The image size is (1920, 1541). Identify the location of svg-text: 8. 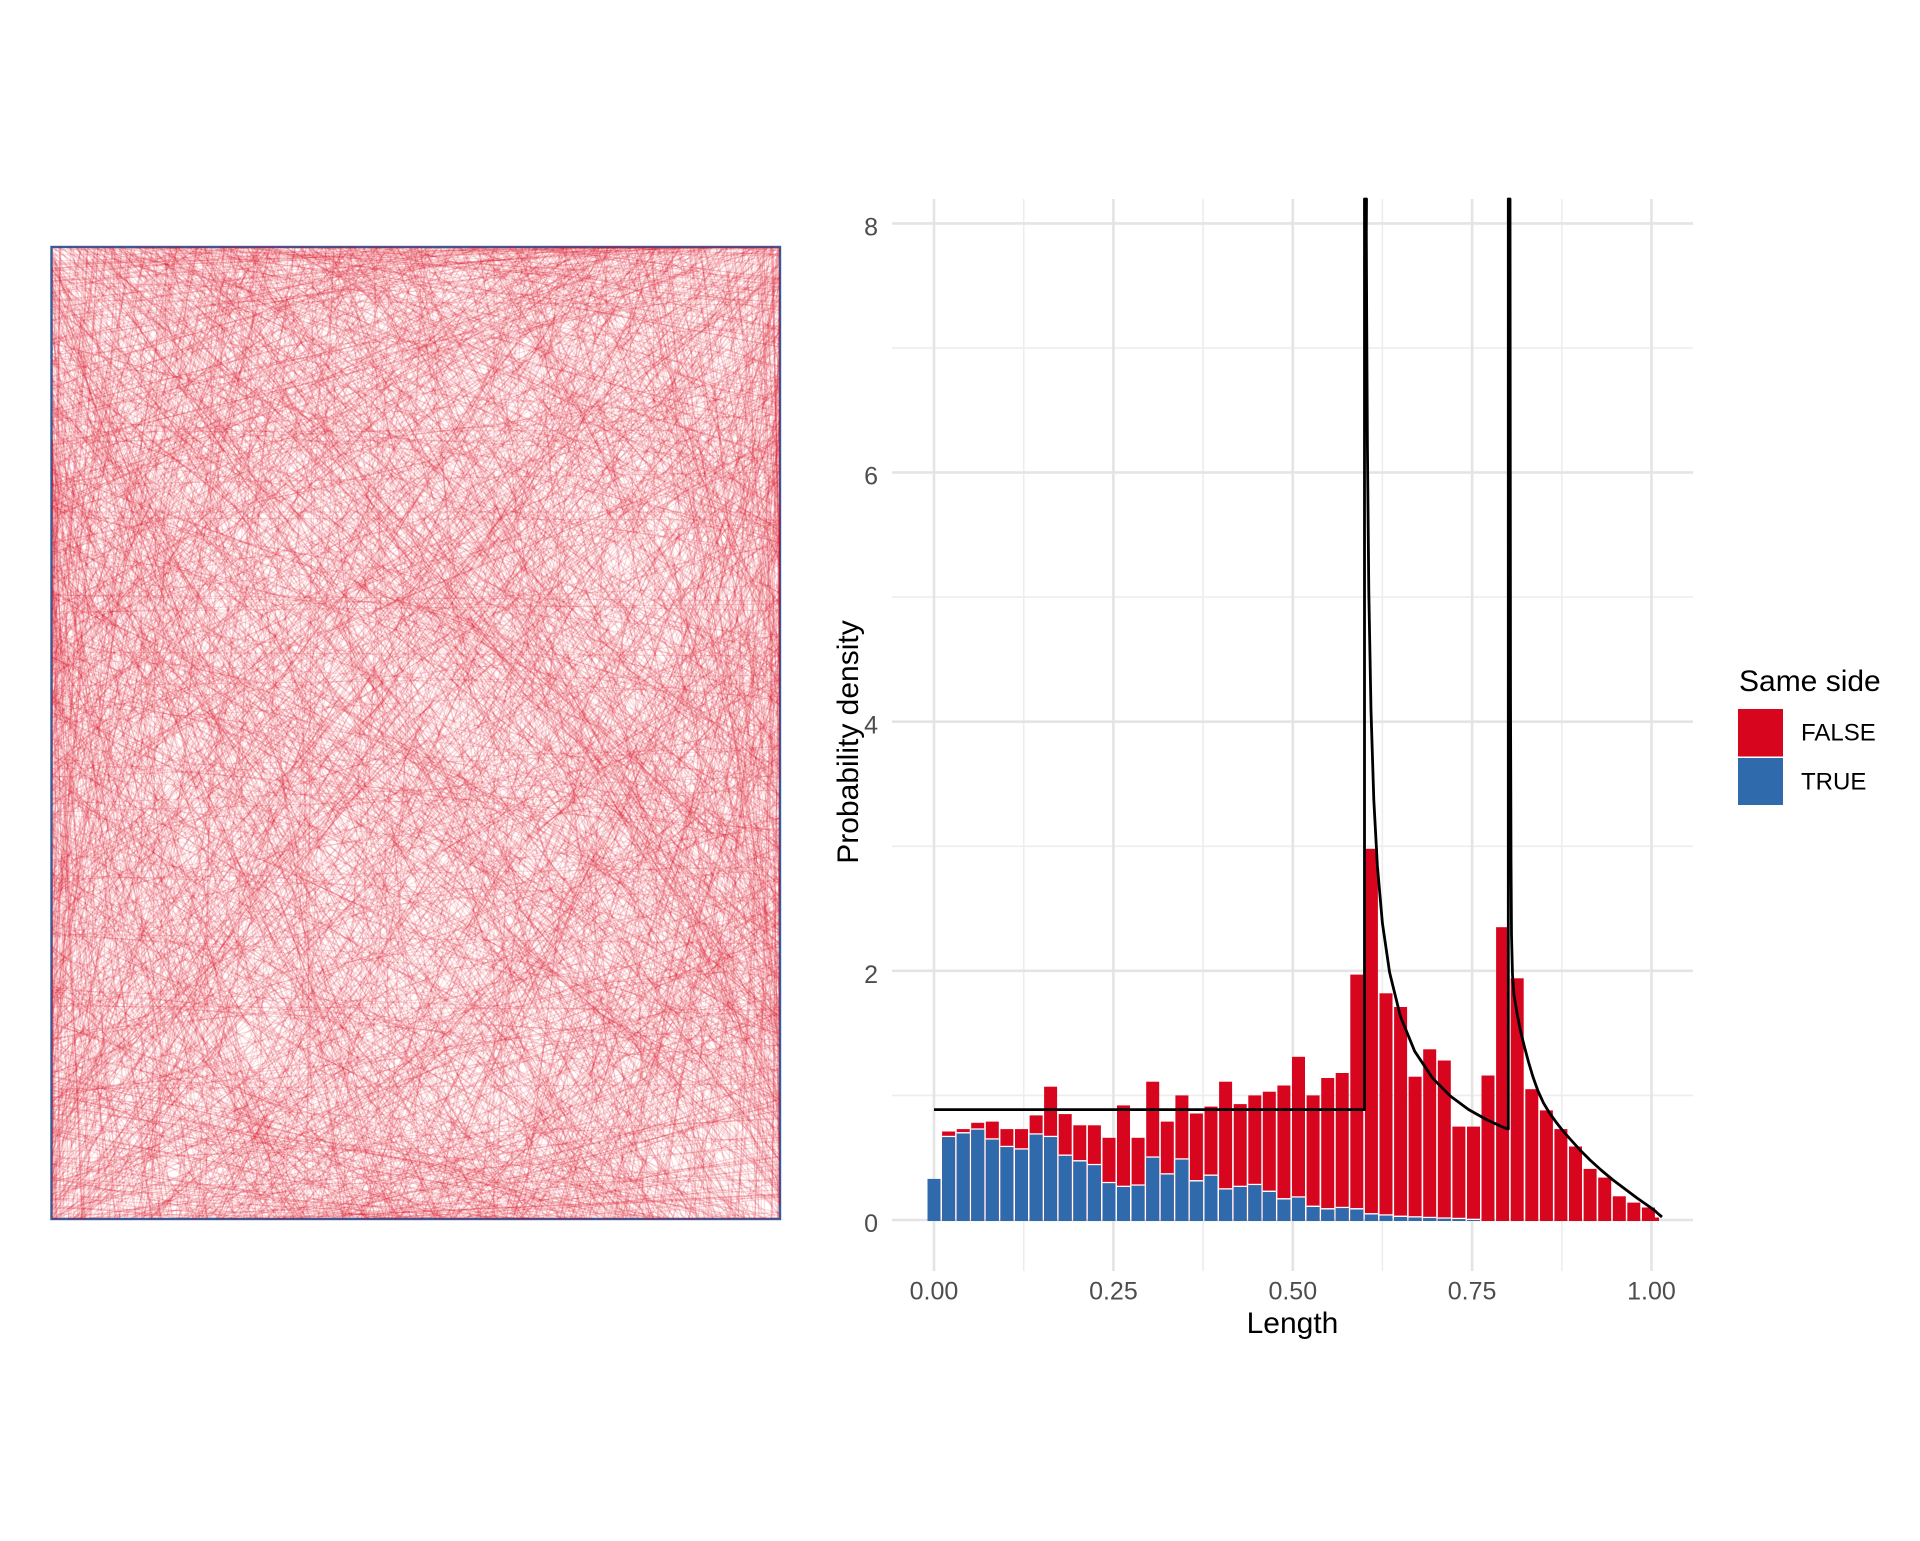
(871, 227).